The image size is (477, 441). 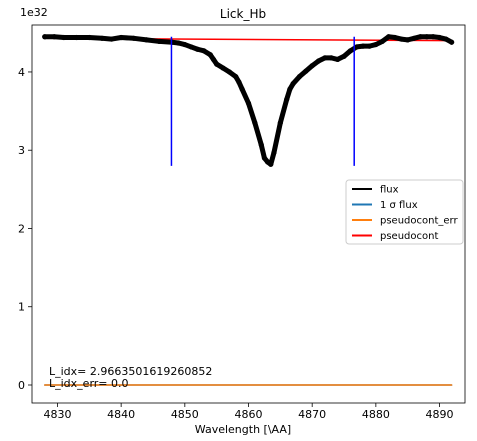 I want to click on annotation-l-idx: L_idx= 2.9663501619260852, so click(x=130, y=371).